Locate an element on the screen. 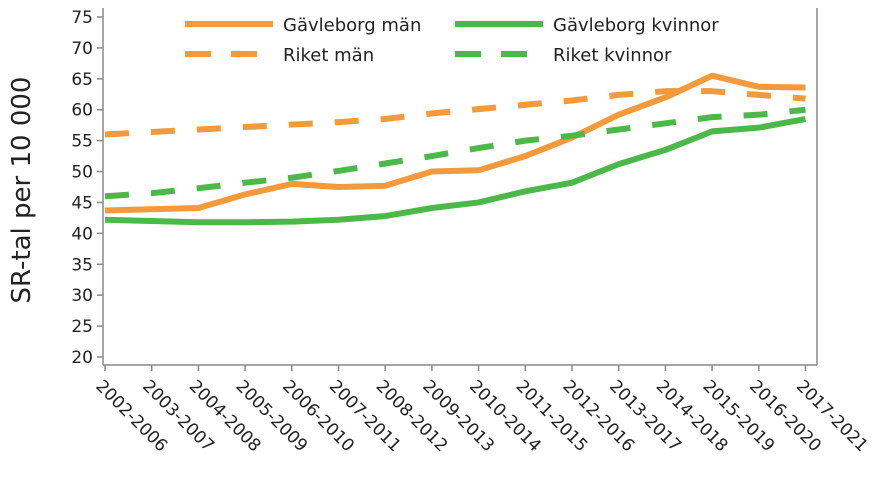  y-tick-label: 45 is located at coordinates (82, 203).